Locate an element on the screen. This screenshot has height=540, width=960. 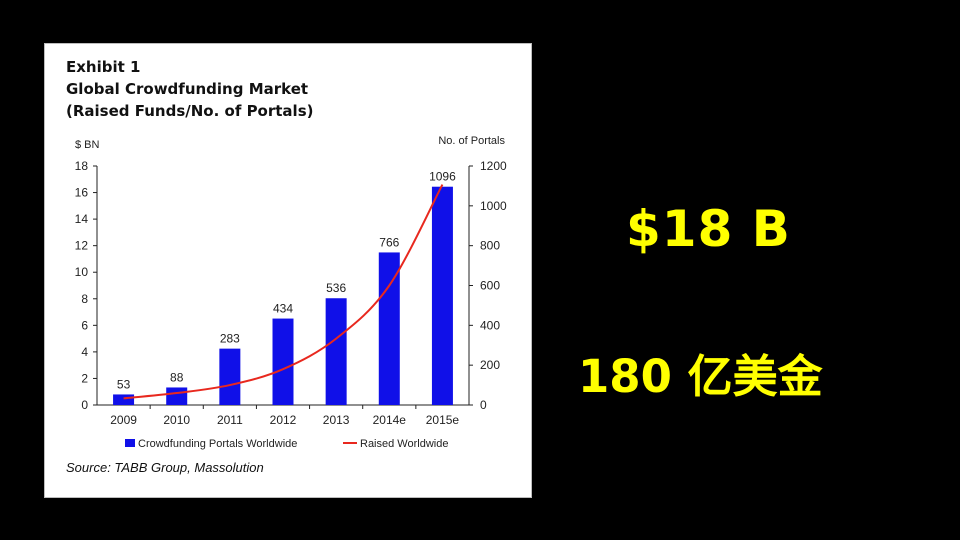
left-tick-label: 12 is located at coordinates (82, 246).